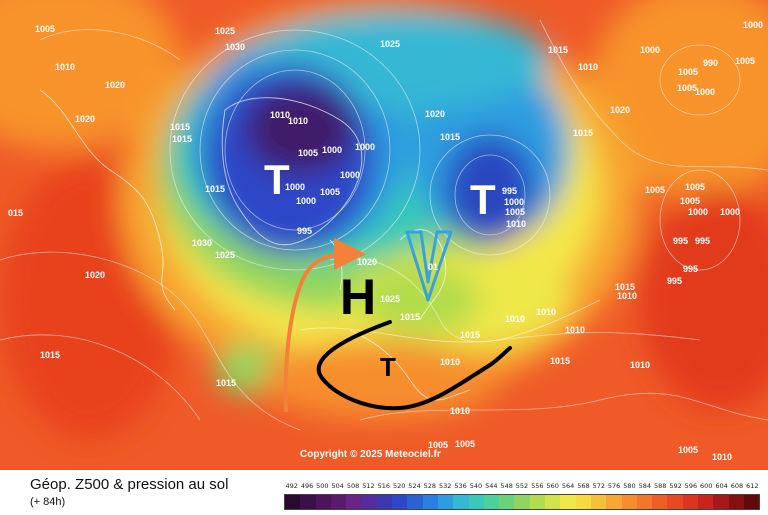 The image size is (768, 515). I want to click on scale-label: 576, so click(614, 486).